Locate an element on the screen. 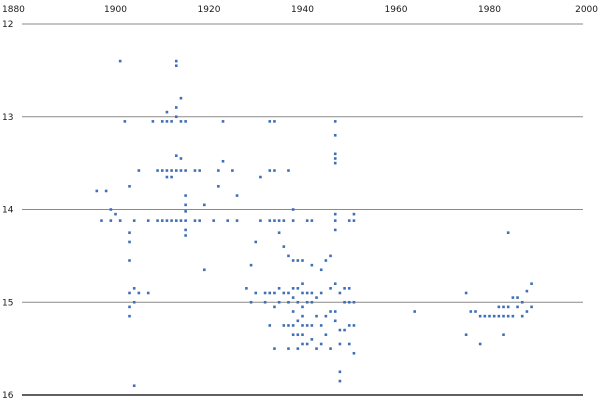 The image size is (600, 402). x-tick-labels: 1880 1900 1920 1940 1960 1980 2000 is located at coordinates (300, 10).